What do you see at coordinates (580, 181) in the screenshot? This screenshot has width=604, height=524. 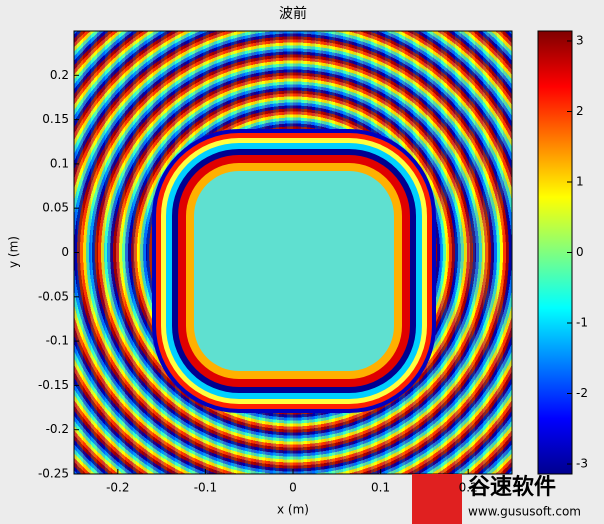 I see `colorbar-tick-label: 1` at bounding box center [580, 181].